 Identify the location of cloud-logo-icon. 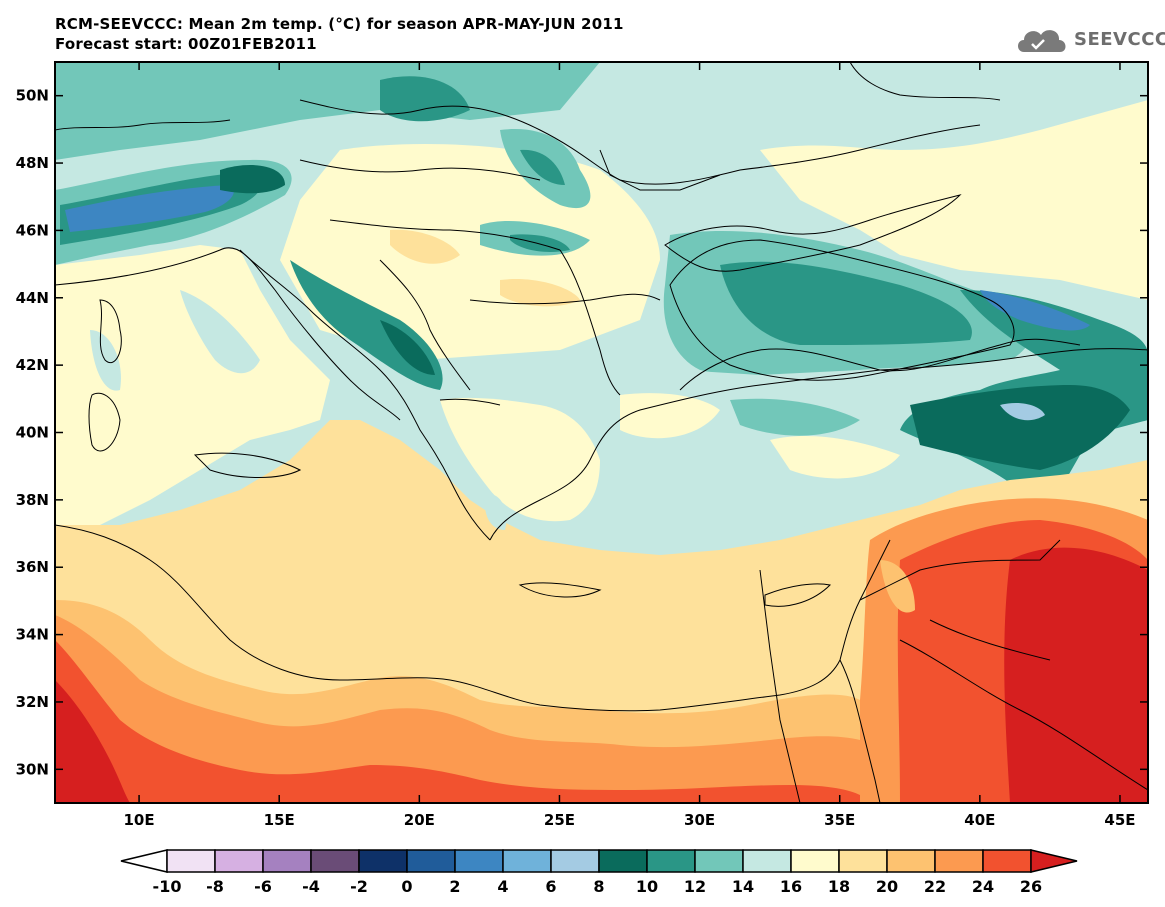
(1042, 41).